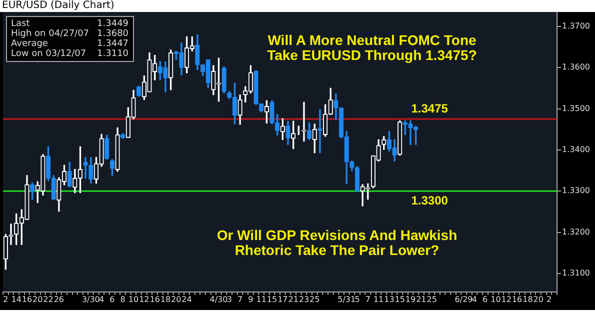 The image size is (595, 326). I want to click on y-tick-label: 1.3300, so click(576, 191).